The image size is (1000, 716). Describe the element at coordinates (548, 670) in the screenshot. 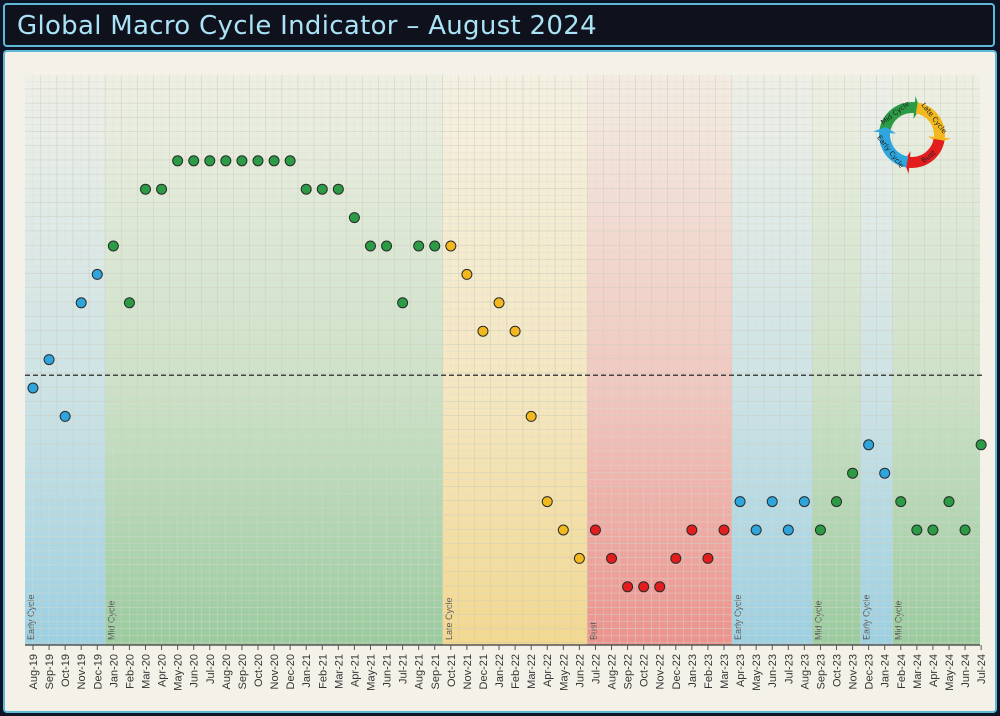

I see `x-tick-label: Apr-22` at that location.